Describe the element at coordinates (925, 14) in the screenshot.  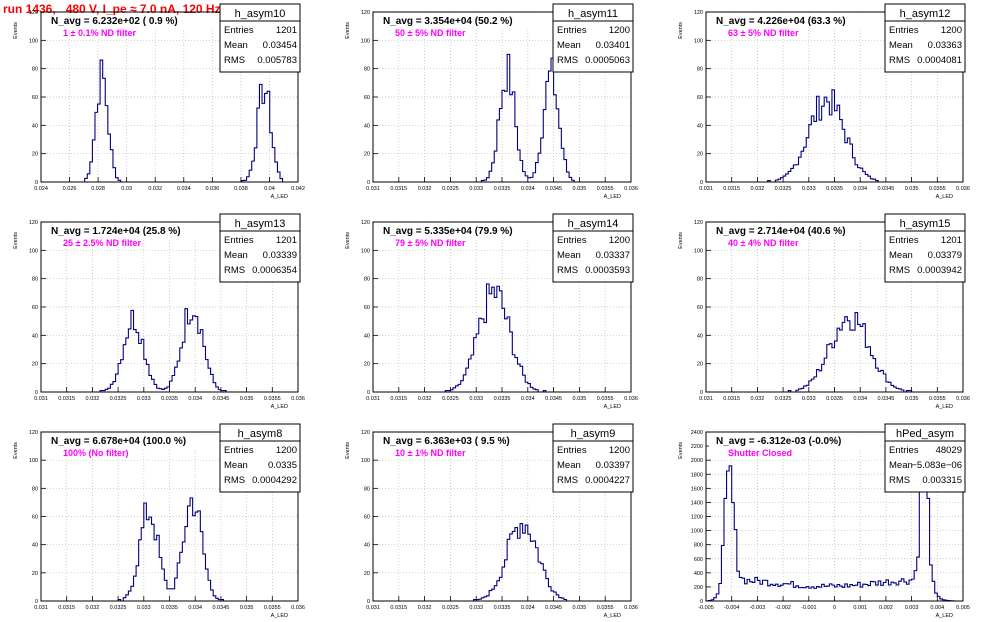
I see `histogram-name: h_asym12` at that location.